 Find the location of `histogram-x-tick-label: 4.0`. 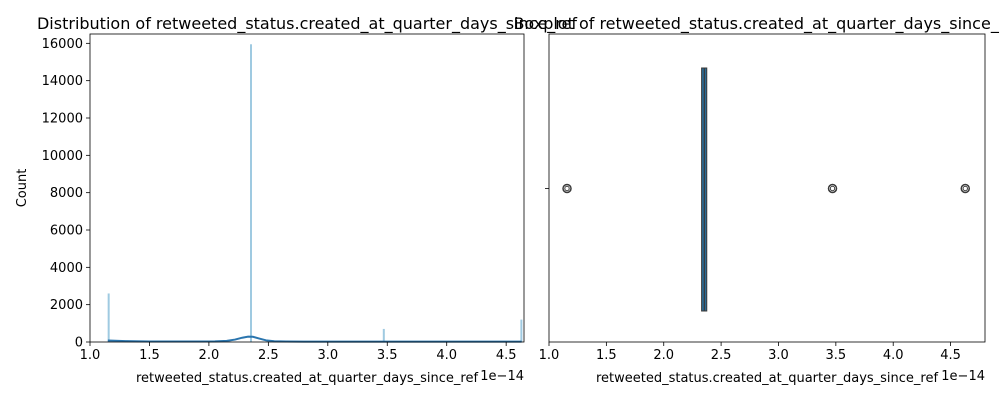

histogram-x-tick-label: 4.0 is located at coordinates (446, 355).